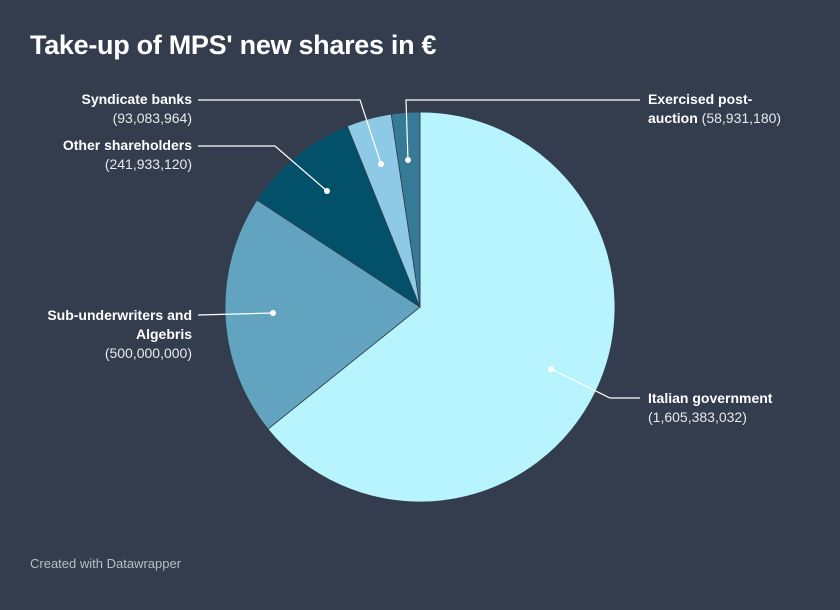 Image resolution: width=840 pixels, height=610 pixels. What do you see at coordinates (263, 168) in the screenshot?
I see `leader-line-other` at bounding box center [263, 168].